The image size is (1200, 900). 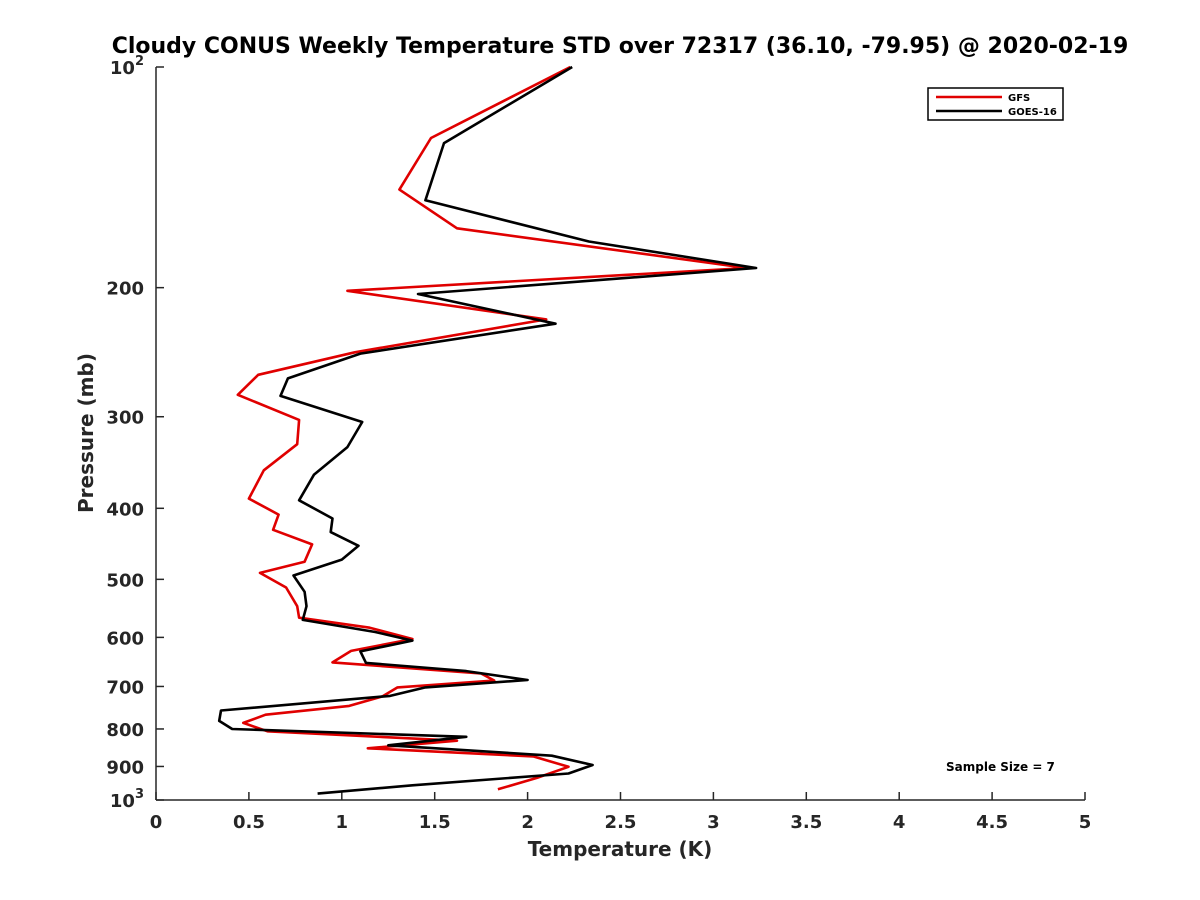 What do you see at coordinates (125, 509) in the screenshot?
I see `y-tick-label: 400` at bounding box center [125, 509].